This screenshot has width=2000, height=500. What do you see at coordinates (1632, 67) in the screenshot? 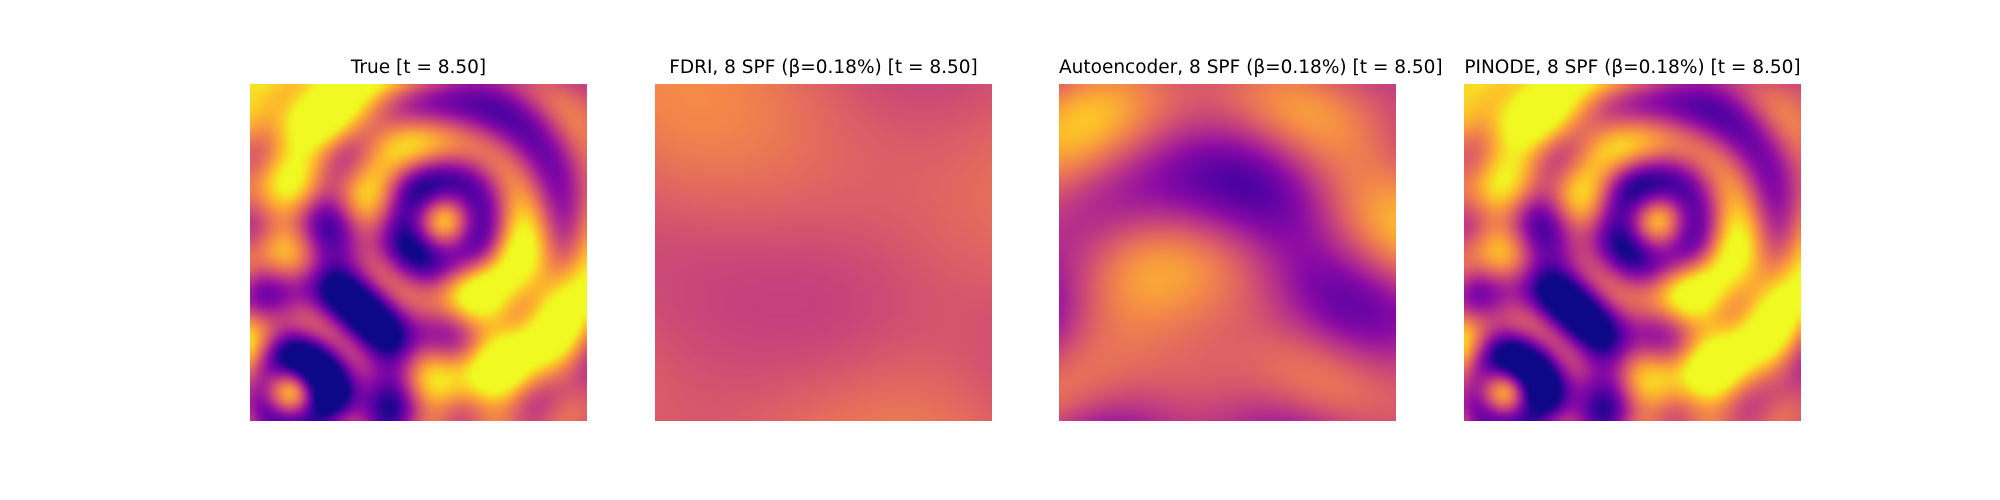
I see `panel-title: PINODE, 8 SPF (β=0.18%) [t = 8.50]` at bounding box center [1632, 67].